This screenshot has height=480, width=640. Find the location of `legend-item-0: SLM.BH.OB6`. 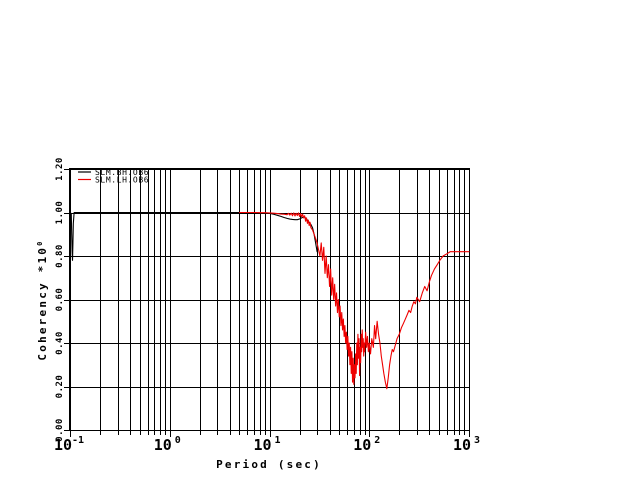

legend-item-0: SLM.BH.OB6 is located at coordinates (113, 172).